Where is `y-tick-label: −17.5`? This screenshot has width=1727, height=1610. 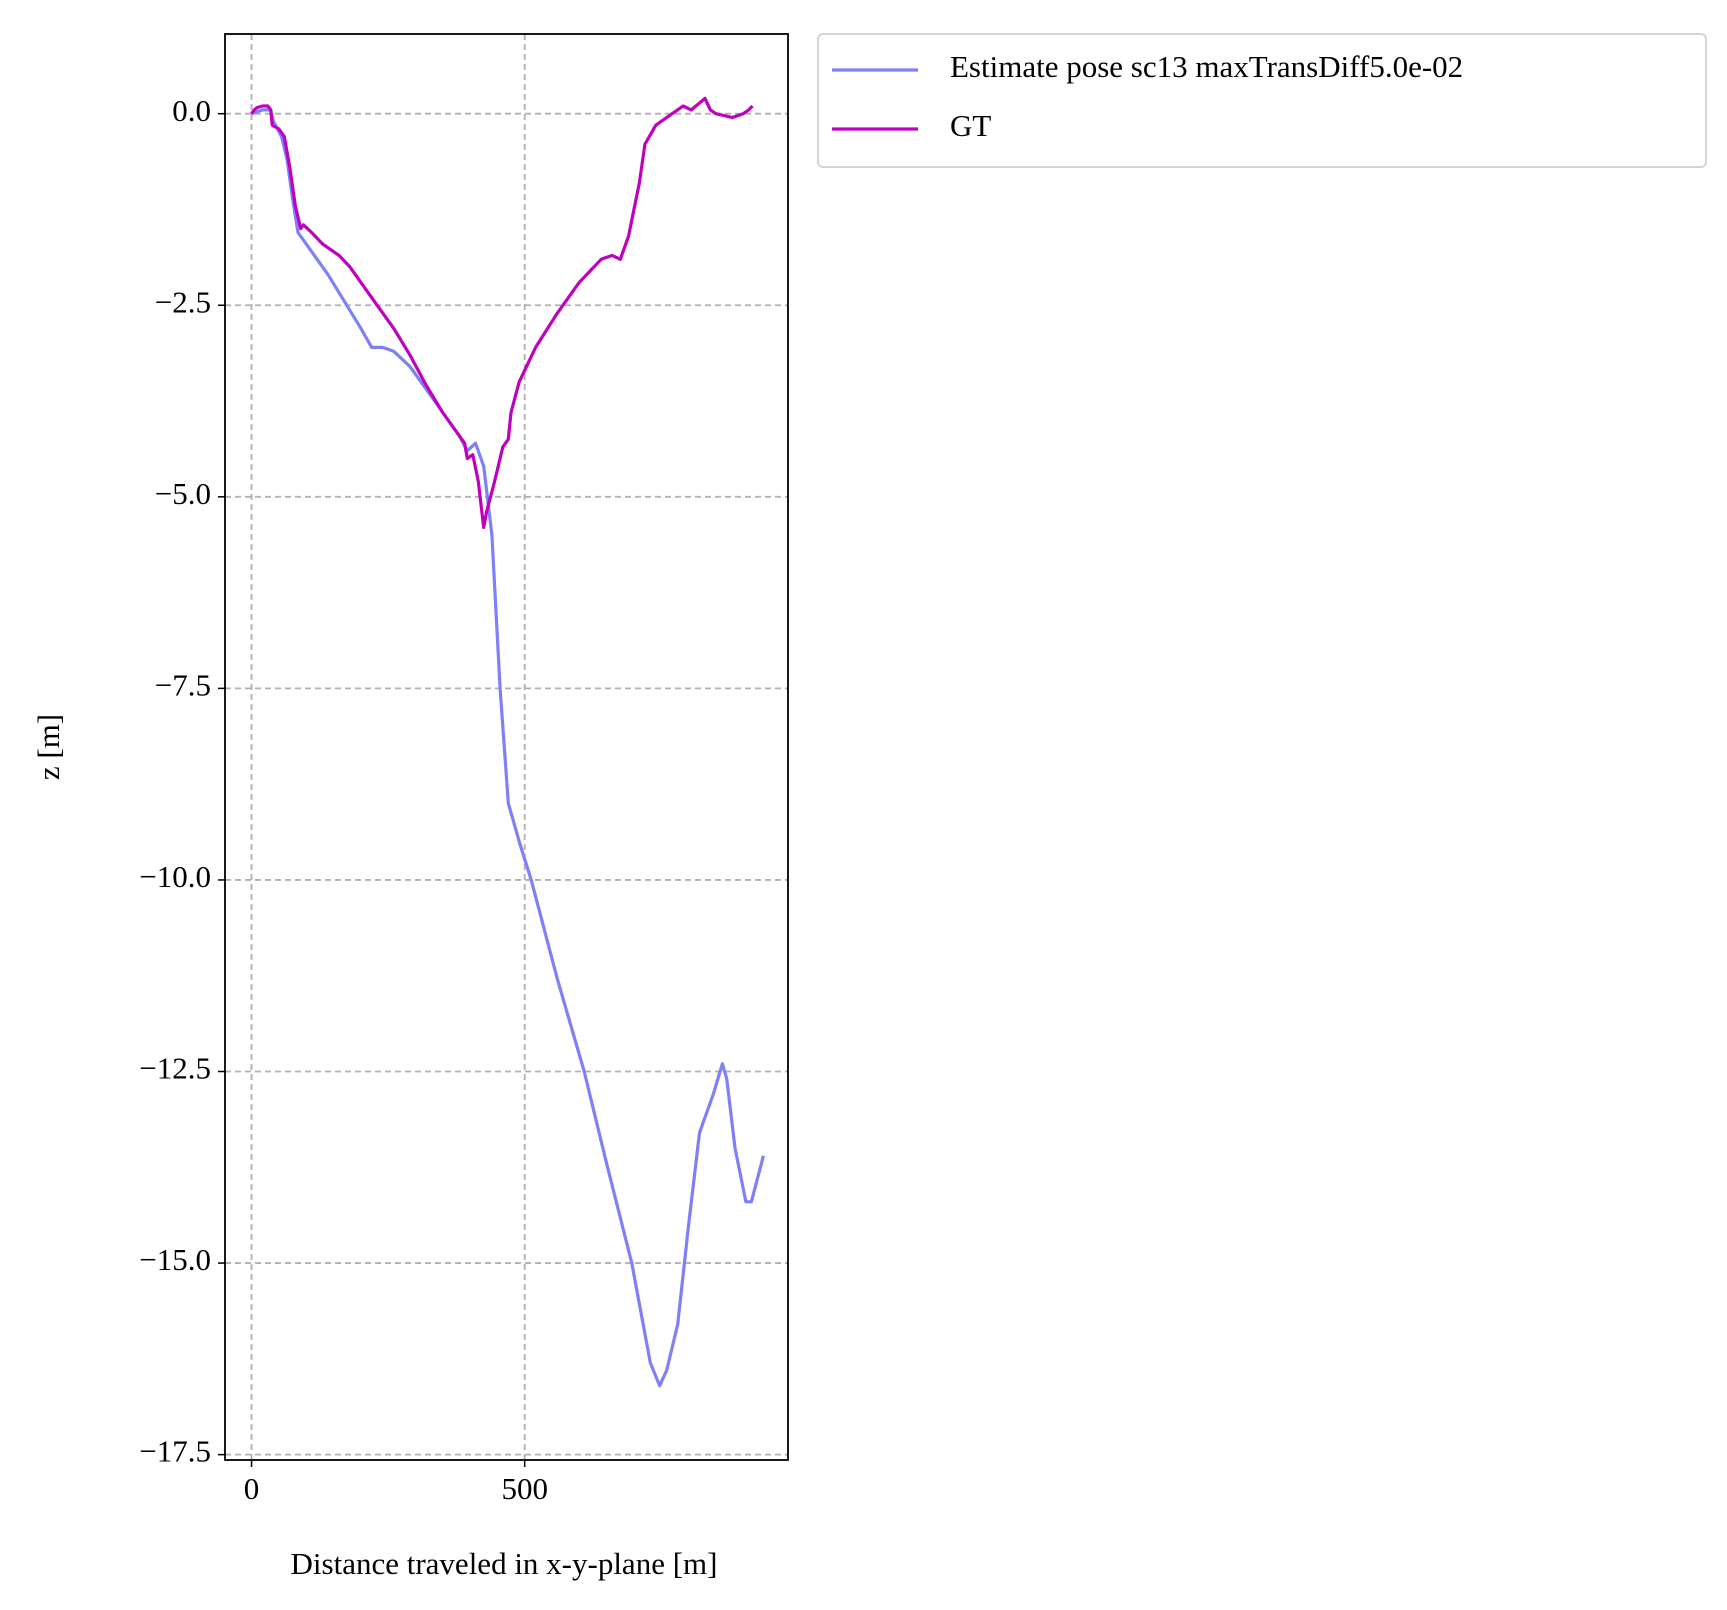
y-tick-label: −17.5 is located at coordinates (175, 1451).